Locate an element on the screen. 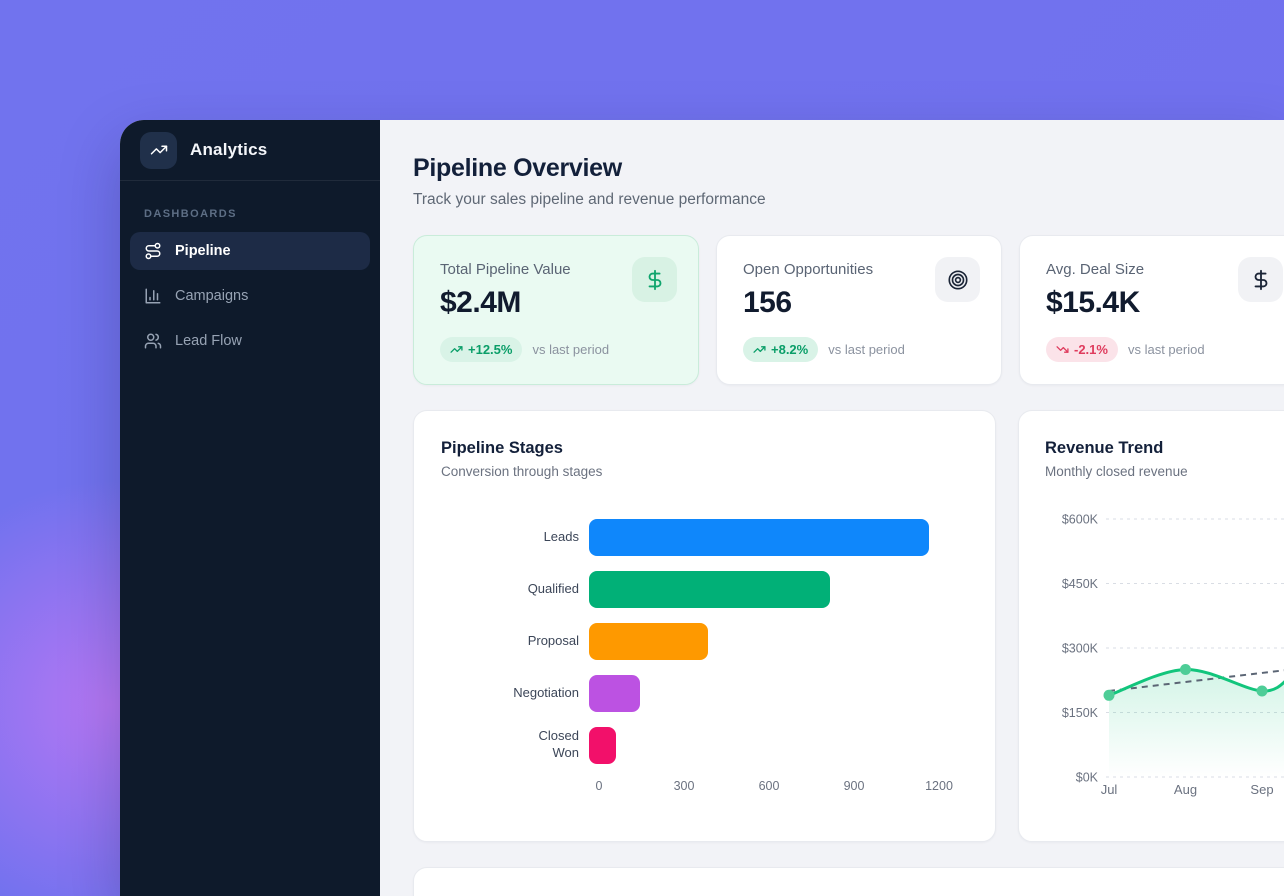 The width and height of the screenshot is (1284, 896). revenue-line is located at coordinates (1195, 682).